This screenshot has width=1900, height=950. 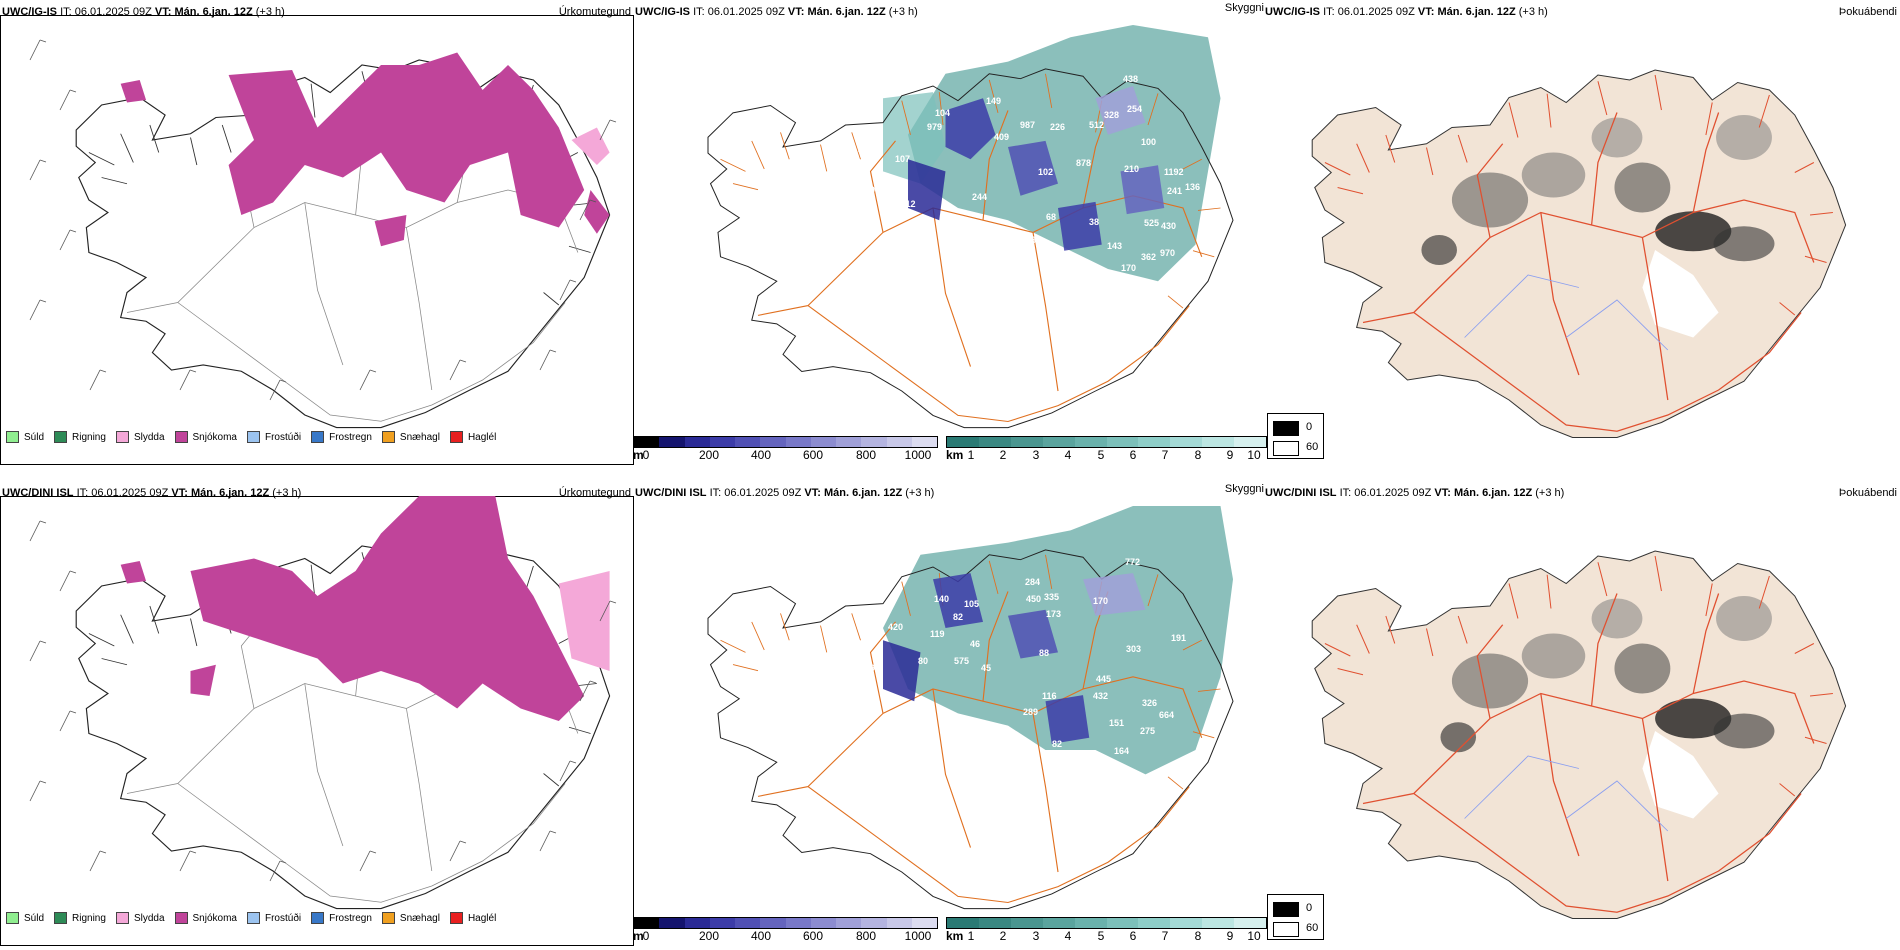 I want to click on cloudbase-colorbar, so click(x=785, y=442).